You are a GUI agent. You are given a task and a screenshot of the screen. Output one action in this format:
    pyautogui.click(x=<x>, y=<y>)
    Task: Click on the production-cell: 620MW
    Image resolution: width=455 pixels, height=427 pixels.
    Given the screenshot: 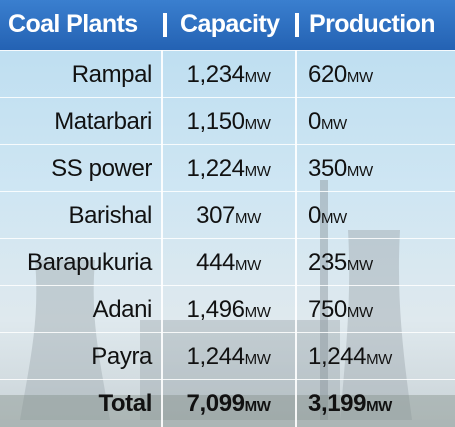 What is the action you would take?
    pyautogui.click(x=340, y=75)
    